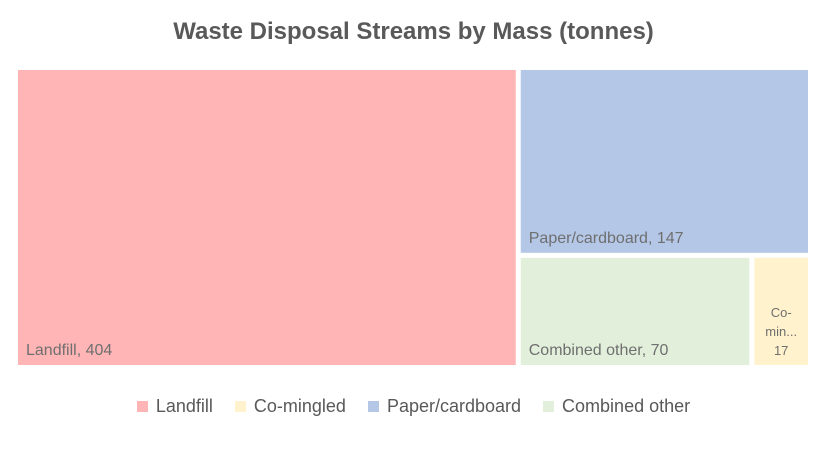 This screenshot has height=453, width=827. I want to click on legend-item-combined-other: Combined other, so click(616, 406).